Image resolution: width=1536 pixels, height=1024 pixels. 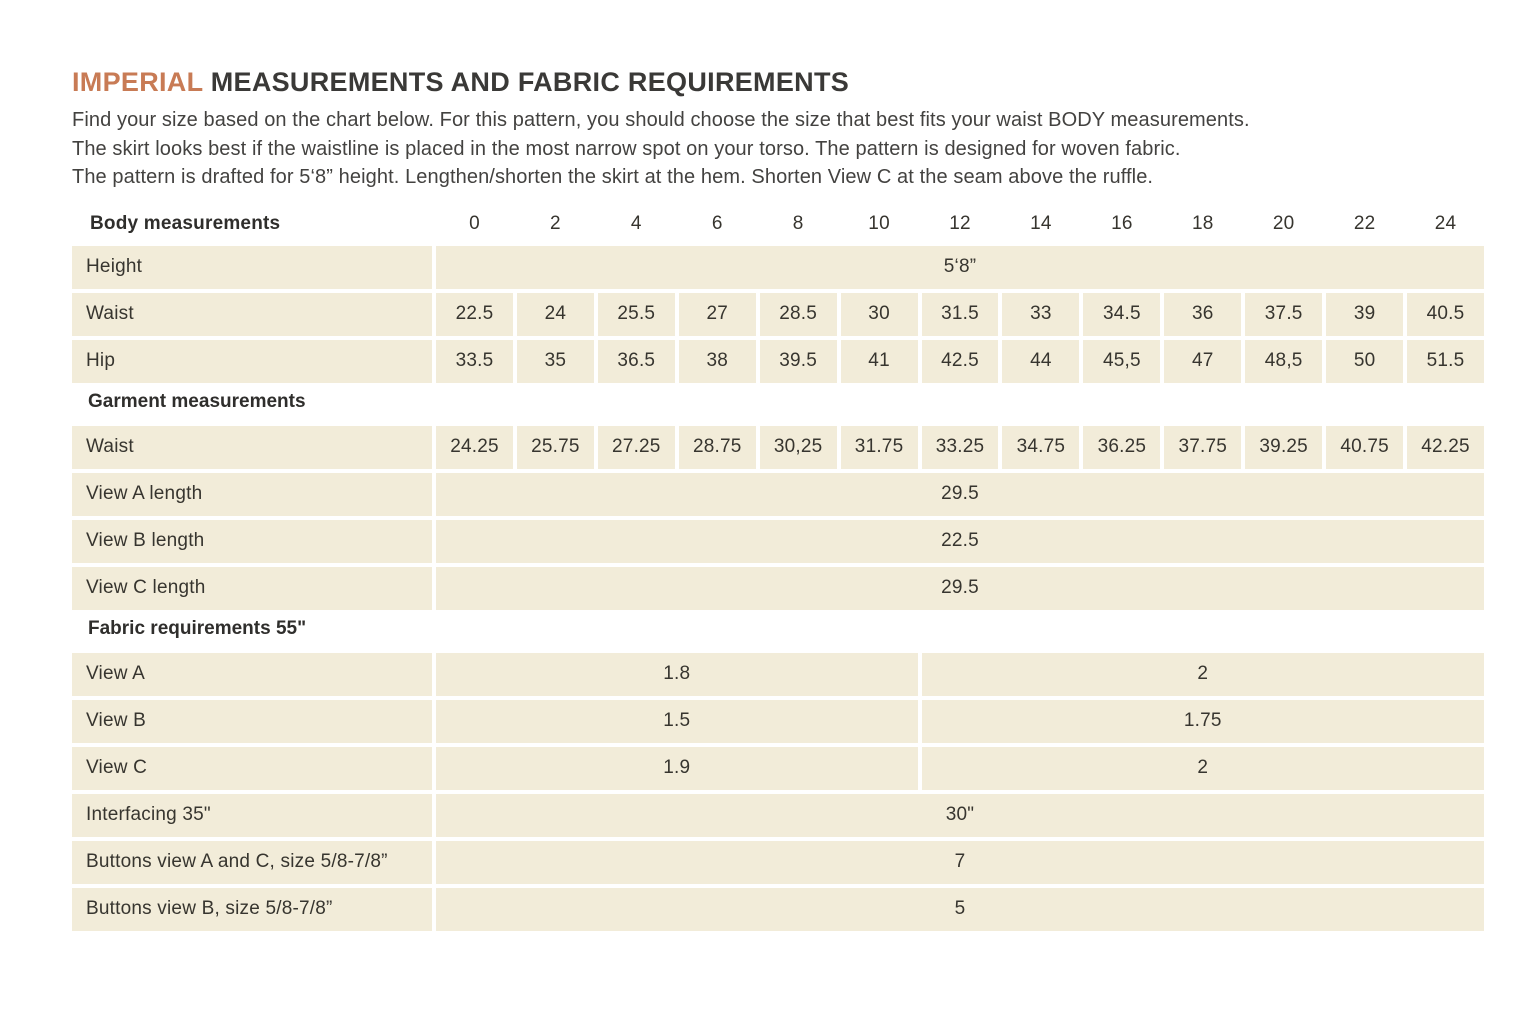 What do you see at coordinates (879, 447) in the screenshot?
I see `value-cell: 31.75` at bounding box center [879, 447].